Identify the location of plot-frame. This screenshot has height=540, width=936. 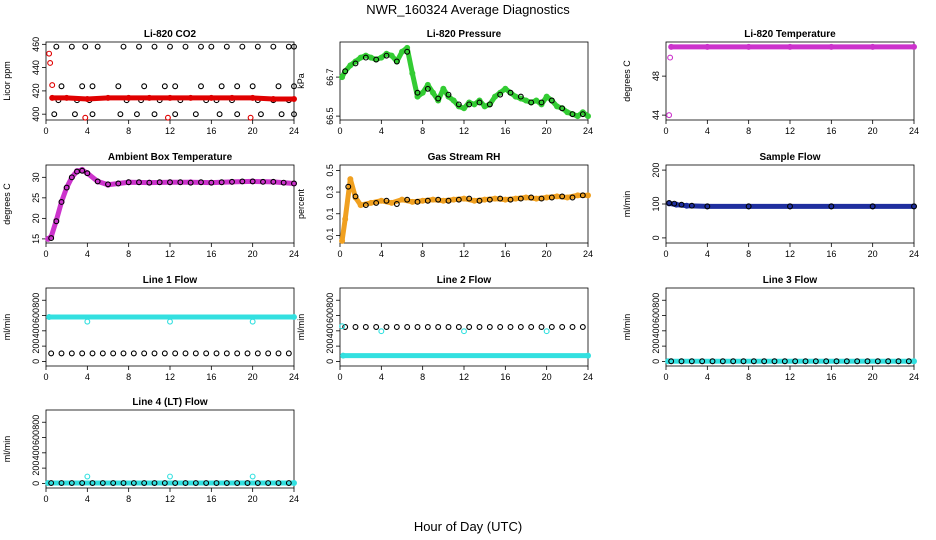
(170, 449).